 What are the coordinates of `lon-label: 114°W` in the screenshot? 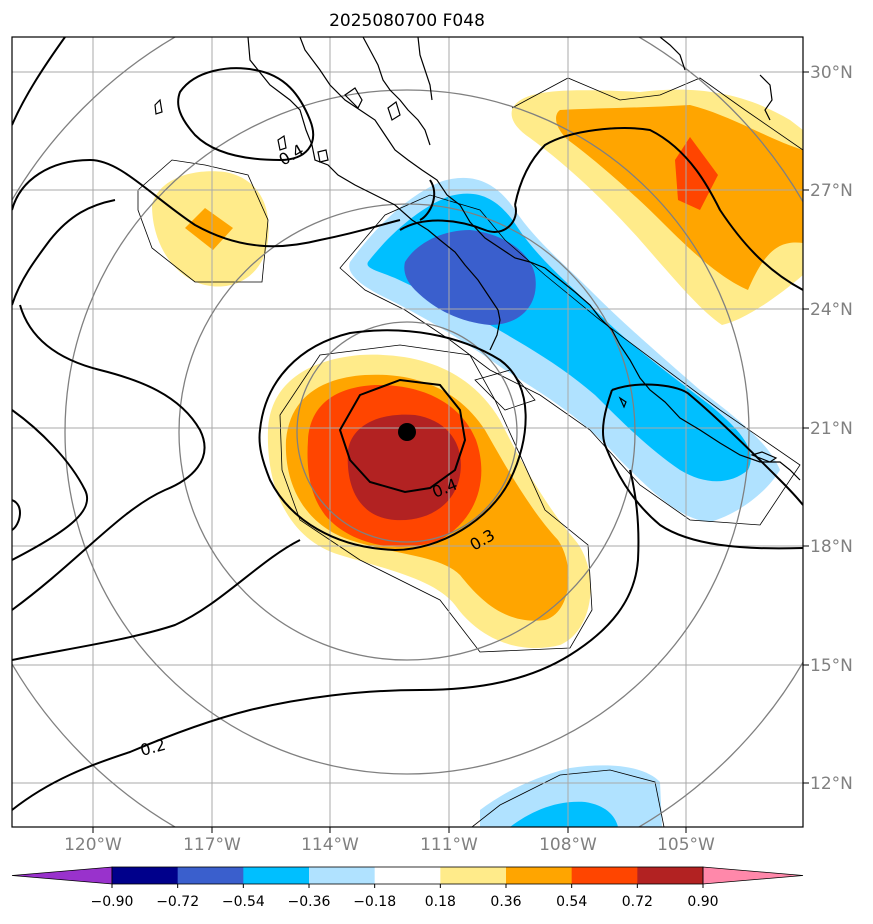 It's located at (330, 845).